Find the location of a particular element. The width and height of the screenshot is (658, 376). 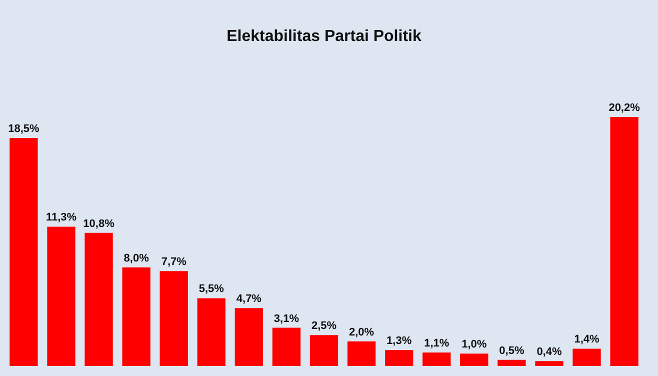

data-label: 20,2% is located at coordinates (624, 108).